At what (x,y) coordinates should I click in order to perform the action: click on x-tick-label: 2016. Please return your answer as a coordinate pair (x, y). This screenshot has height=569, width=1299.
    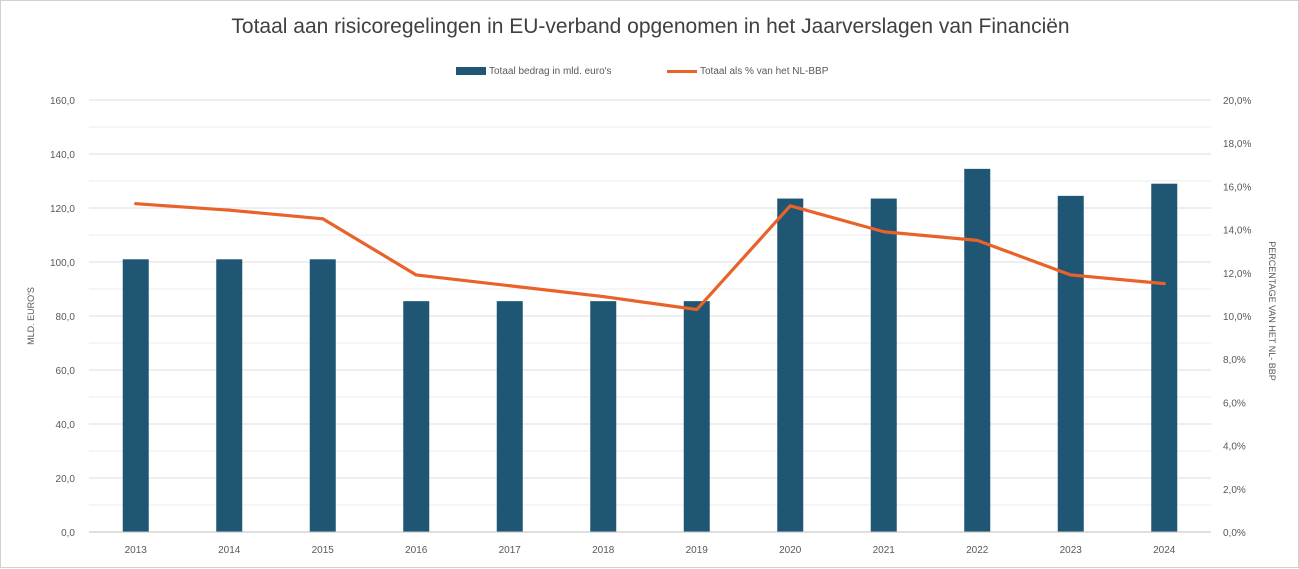
    Looking at the image, I should click on (416, 550).